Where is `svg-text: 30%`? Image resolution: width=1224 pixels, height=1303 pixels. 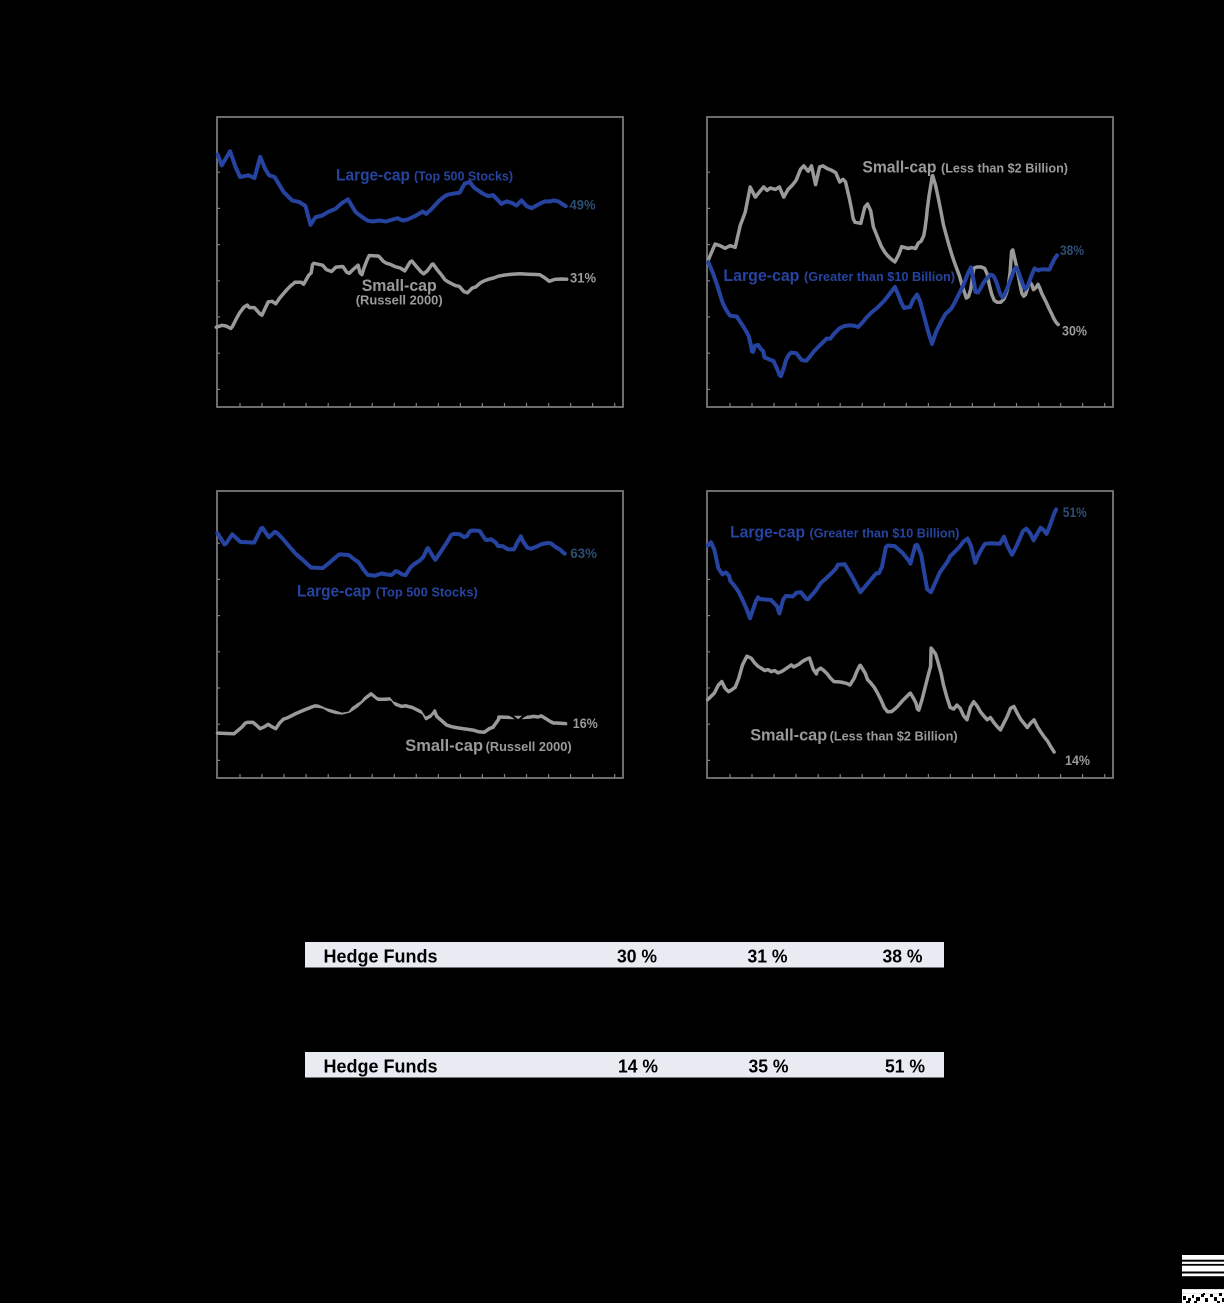 svg-text: 30% is located at coordinates (1074, 331).